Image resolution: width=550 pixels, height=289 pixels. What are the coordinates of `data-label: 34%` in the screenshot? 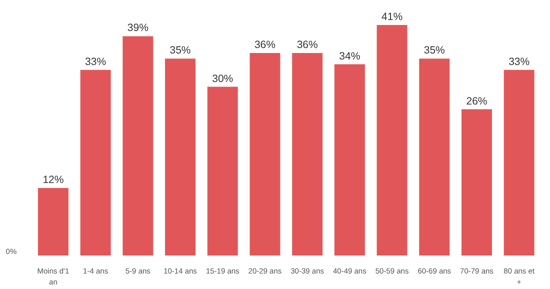 It's located at (349, 56).